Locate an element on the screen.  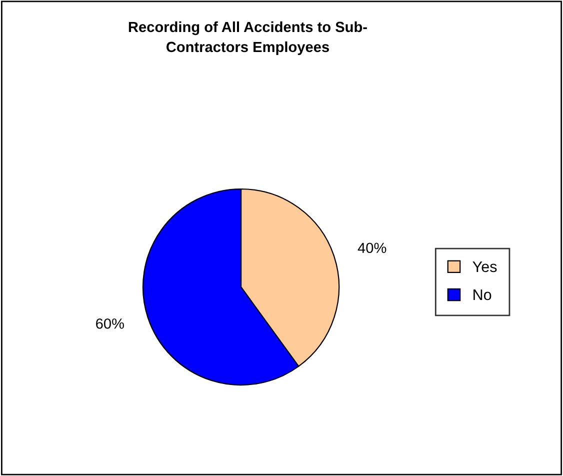
data-label: 40% is located at coordinates (372, 248).